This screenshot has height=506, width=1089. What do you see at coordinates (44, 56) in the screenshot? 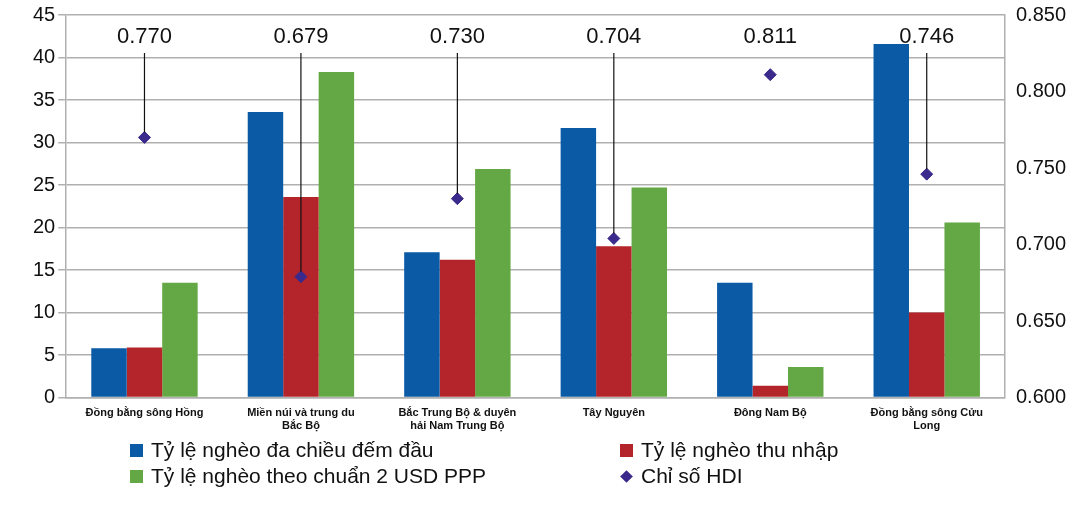
I see `y-tick-label: 40` at bounding box center [44, 56].